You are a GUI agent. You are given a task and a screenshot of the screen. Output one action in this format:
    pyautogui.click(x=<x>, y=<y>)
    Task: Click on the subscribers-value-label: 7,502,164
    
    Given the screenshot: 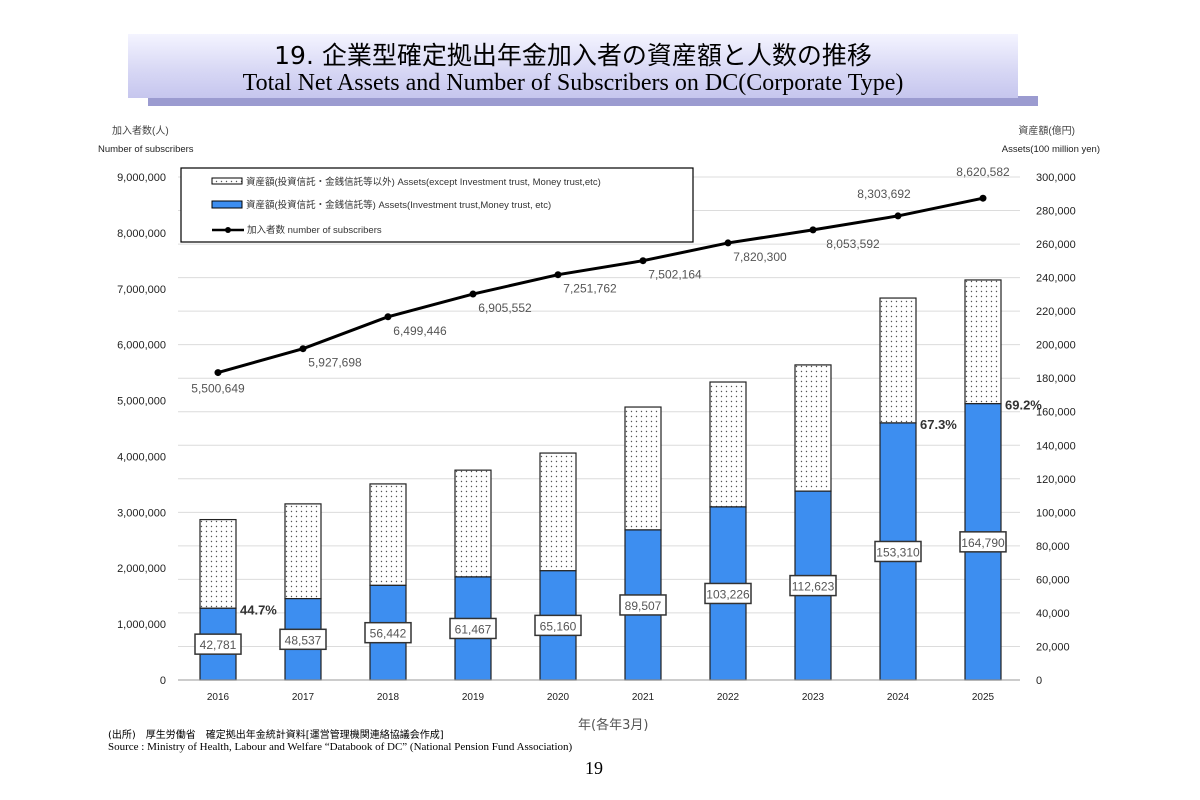 What is the action you would take?
    pyautogui.click(x=675, y=275)
    